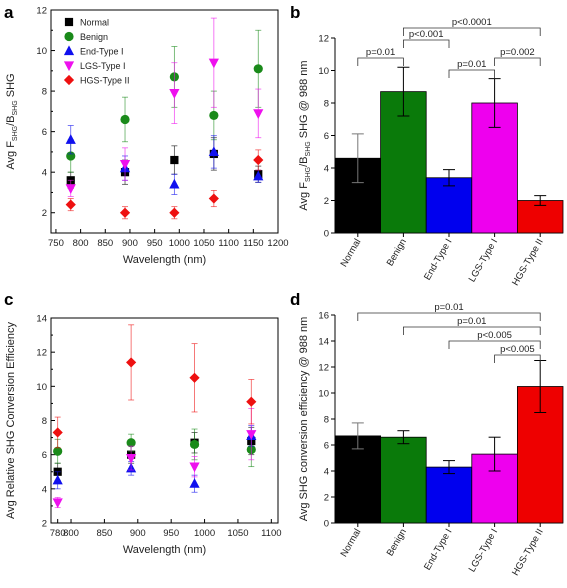  What do you see at coordinates (203, 243) in the screenshot?
I see `x-tick-label: 1050` at bounding box center [203, 243].